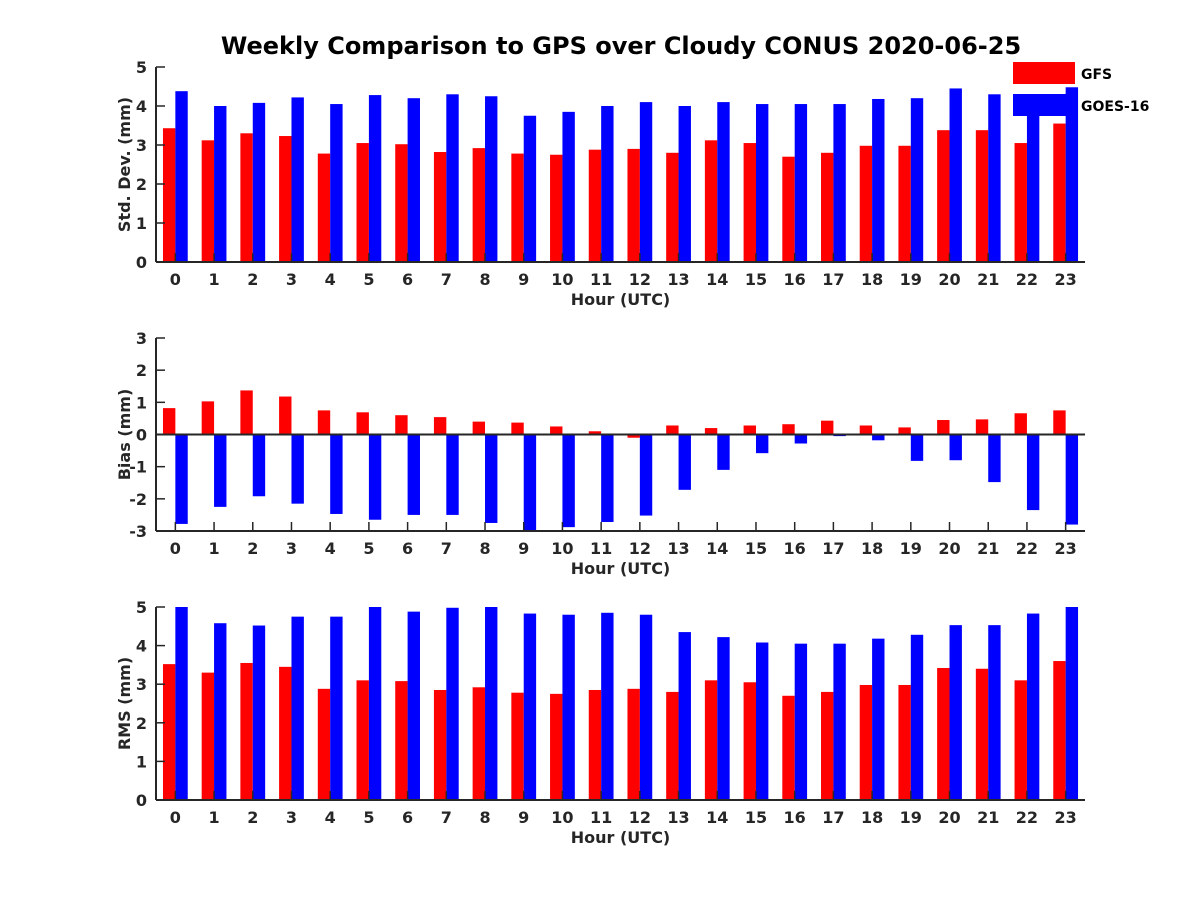 The height and width of the screenshot is (900, 1200). I want to click on y-tick-label: 1, so click(141, 761).